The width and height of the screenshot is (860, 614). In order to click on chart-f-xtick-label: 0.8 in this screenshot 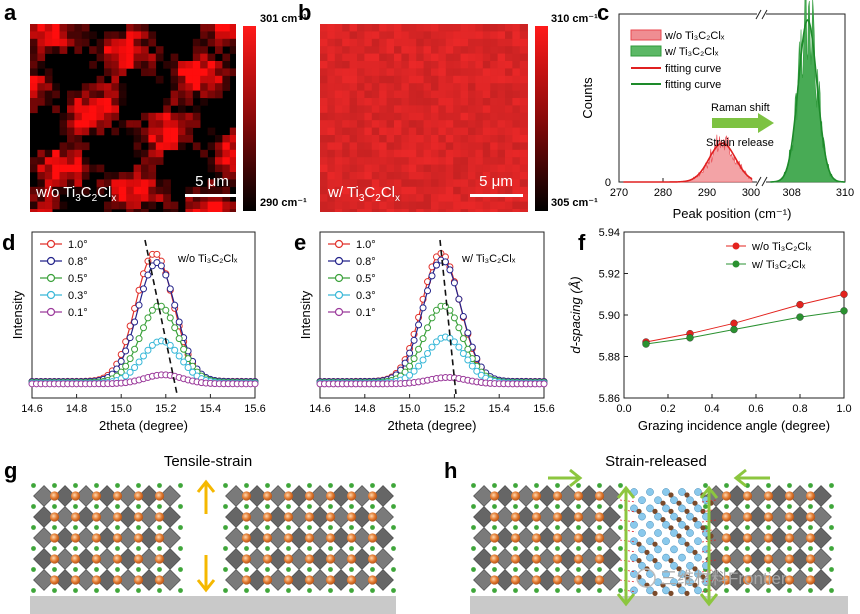, I will do `click(799, 409)`.